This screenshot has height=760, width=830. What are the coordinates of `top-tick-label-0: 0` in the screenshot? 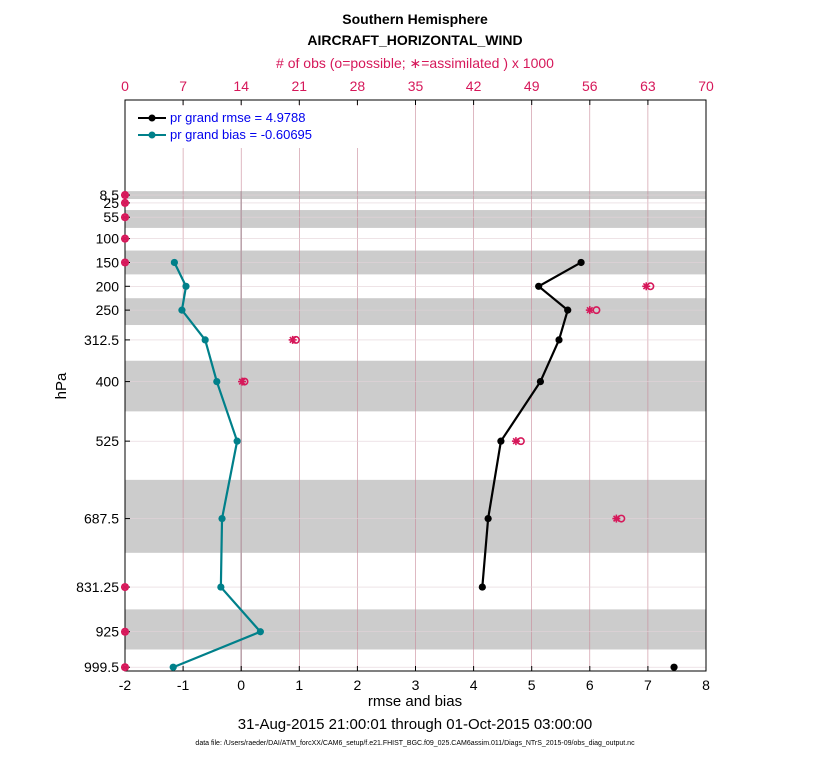 It's located at (125, 86).